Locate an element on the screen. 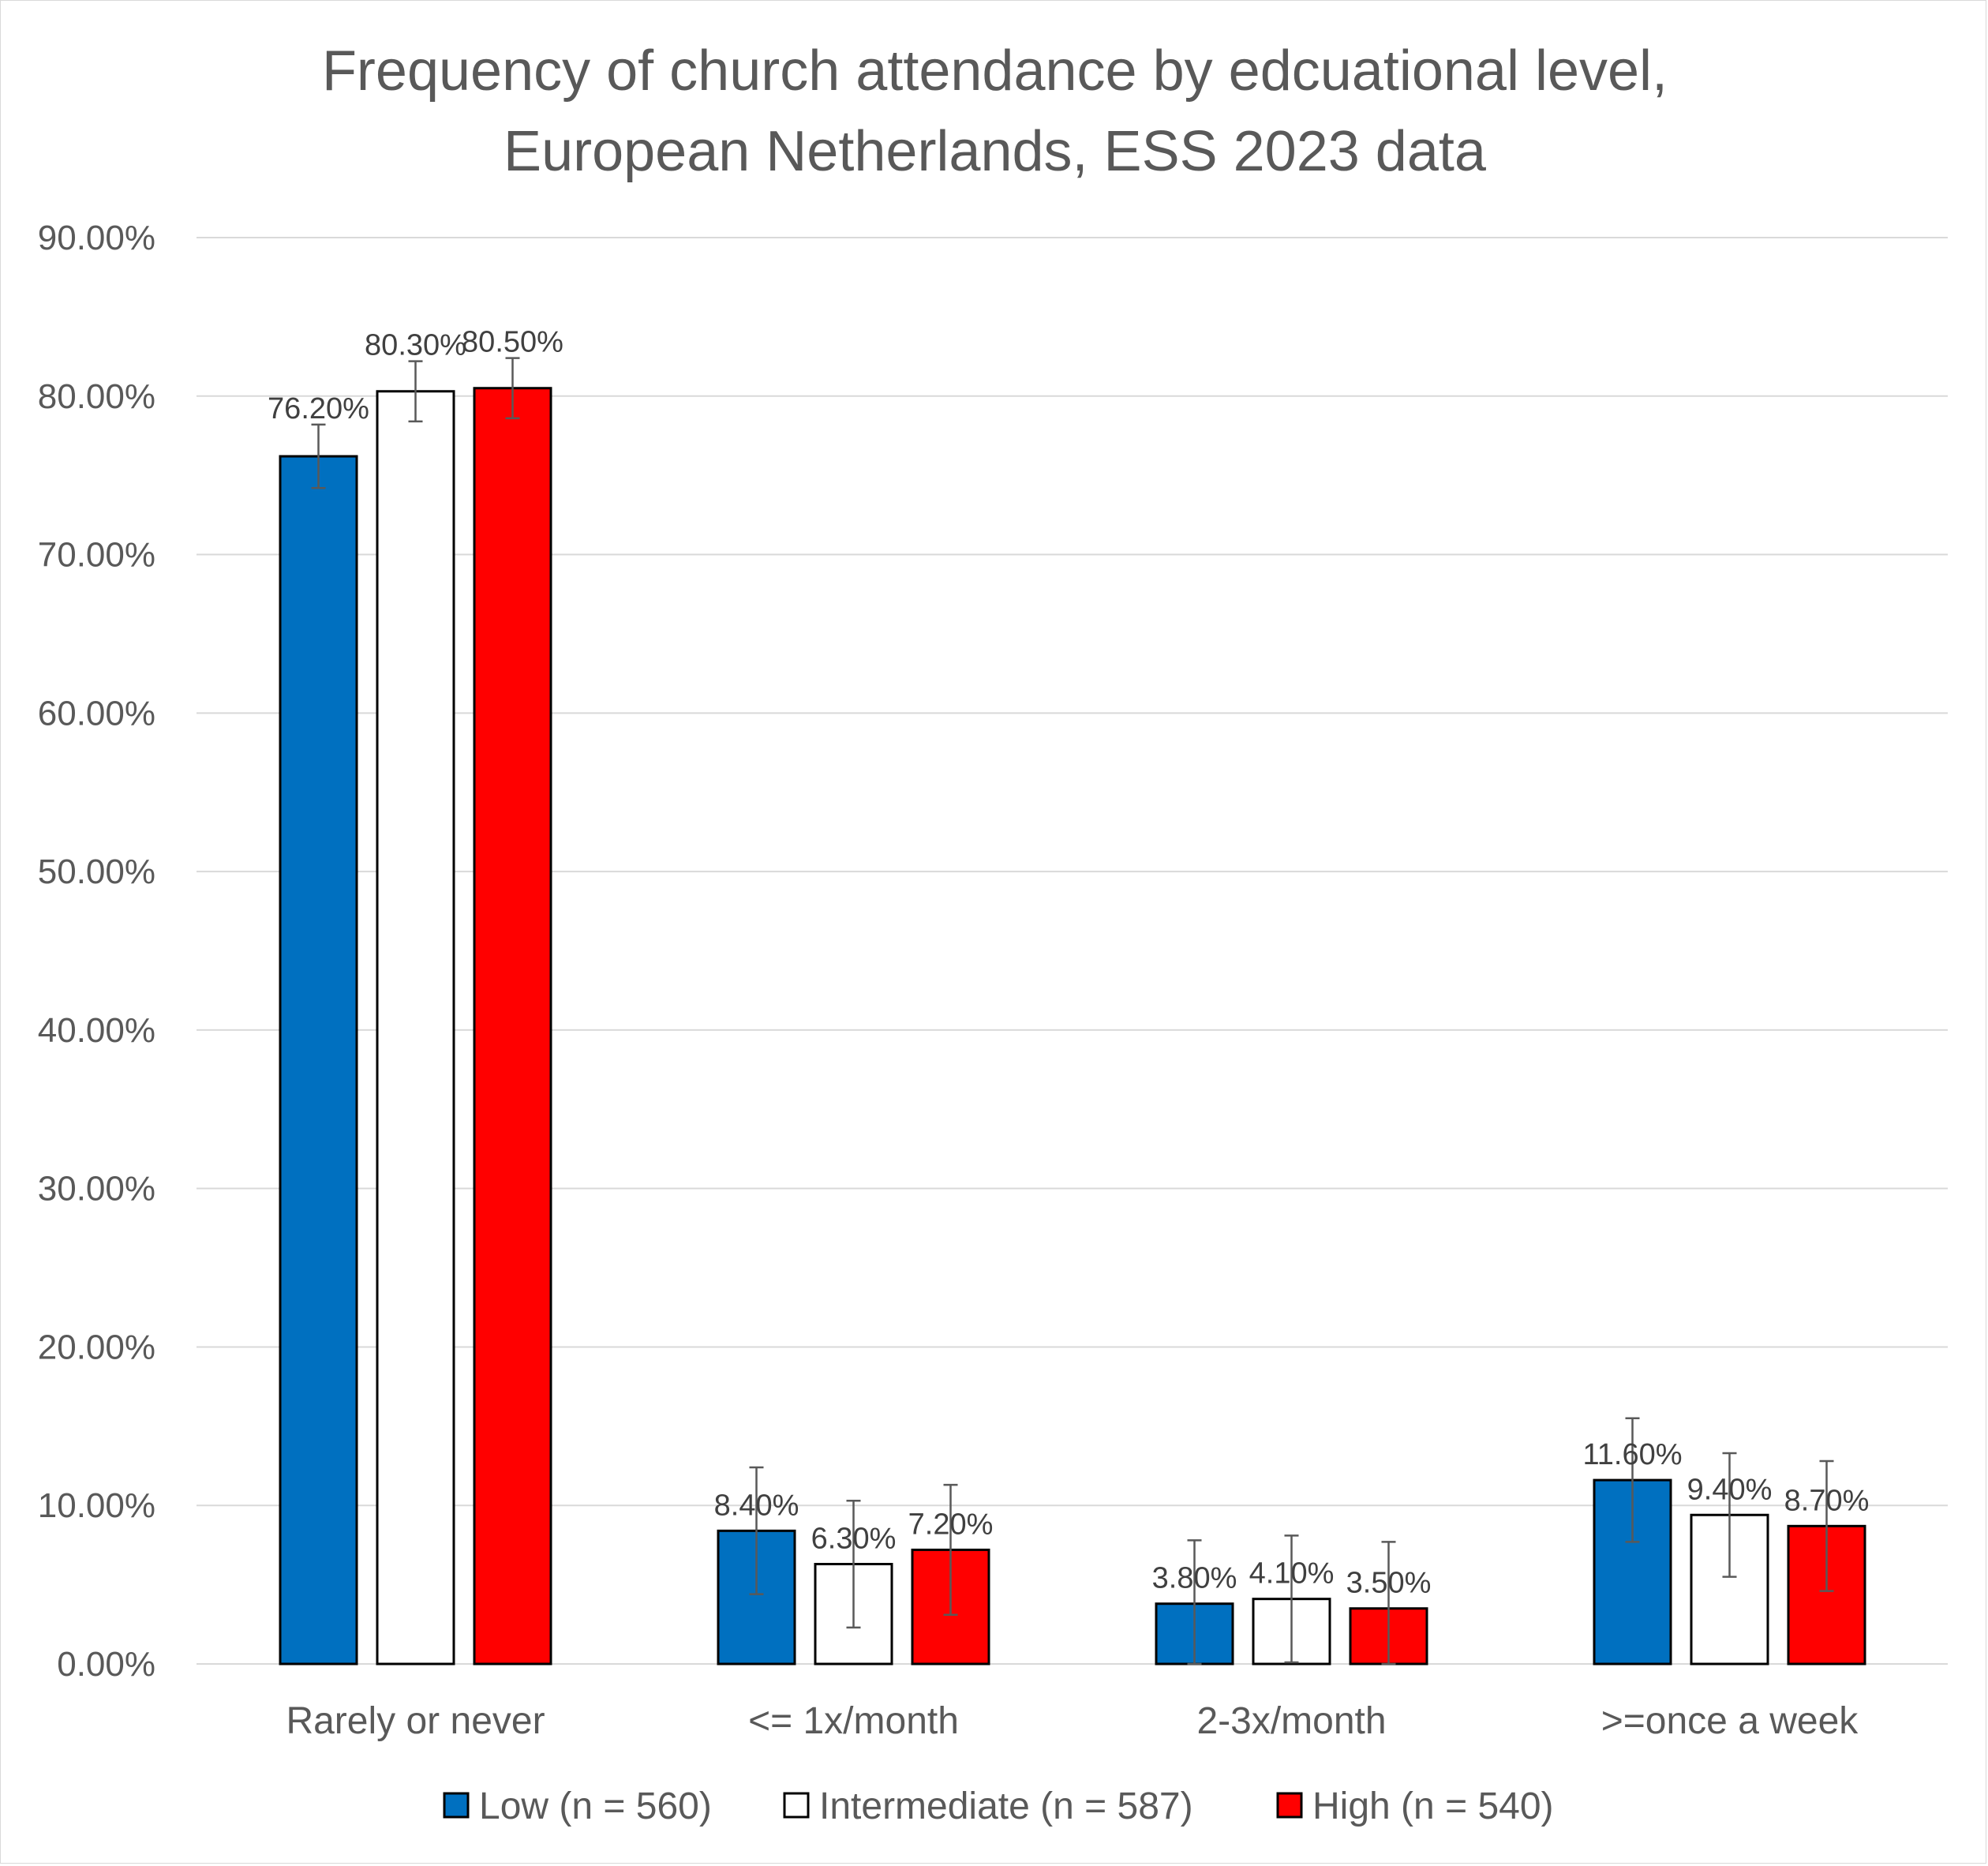  legend-item-0: Low (n = 560) is located at coordinates (577, 1806).